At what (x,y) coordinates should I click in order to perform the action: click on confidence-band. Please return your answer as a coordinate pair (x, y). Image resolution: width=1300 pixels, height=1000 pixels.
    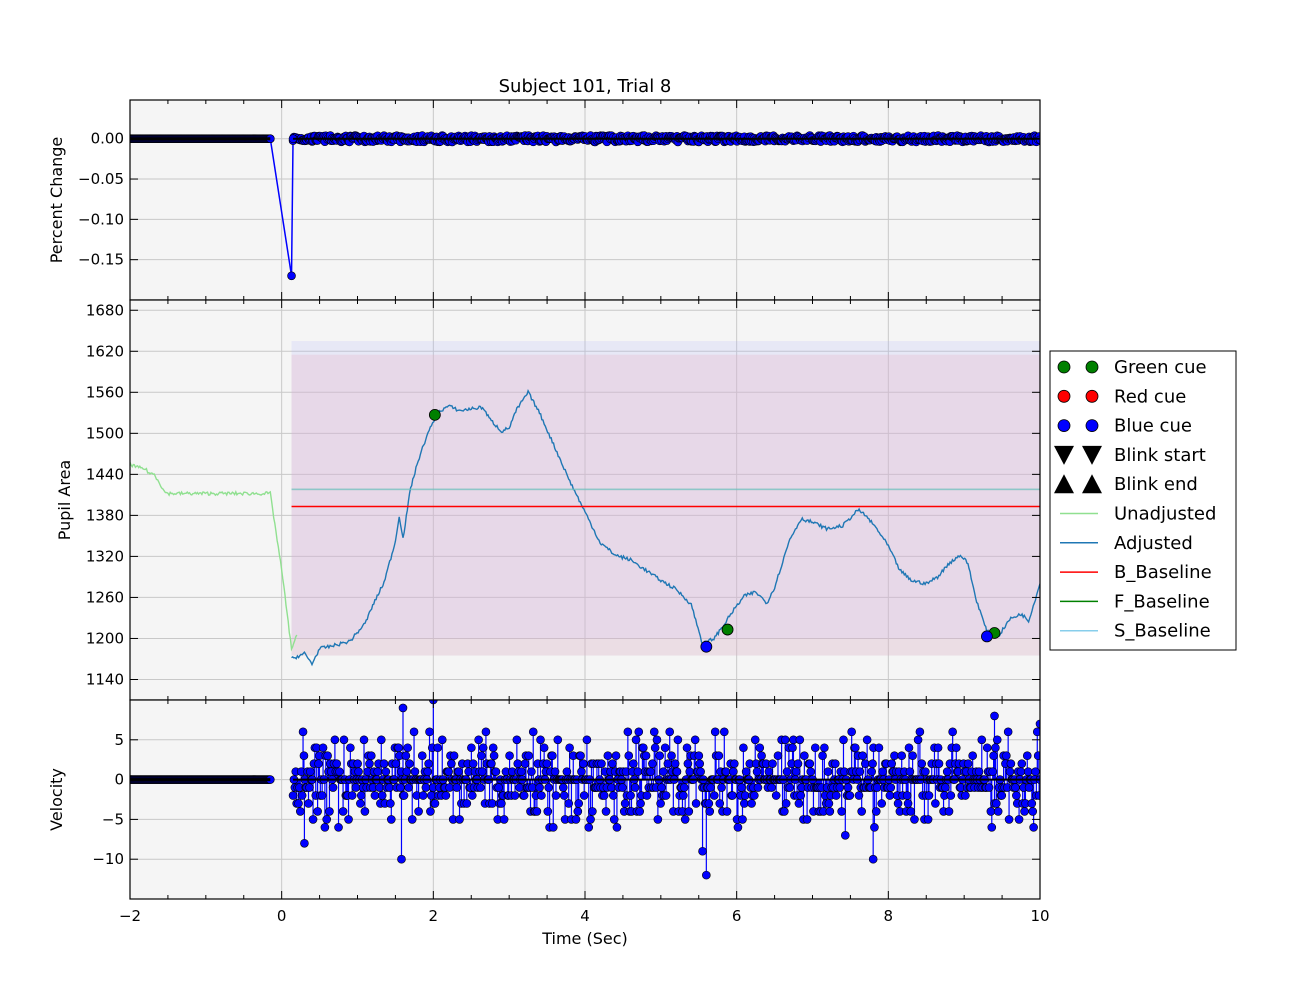
    Looking at the image, I should click on (665, 647).